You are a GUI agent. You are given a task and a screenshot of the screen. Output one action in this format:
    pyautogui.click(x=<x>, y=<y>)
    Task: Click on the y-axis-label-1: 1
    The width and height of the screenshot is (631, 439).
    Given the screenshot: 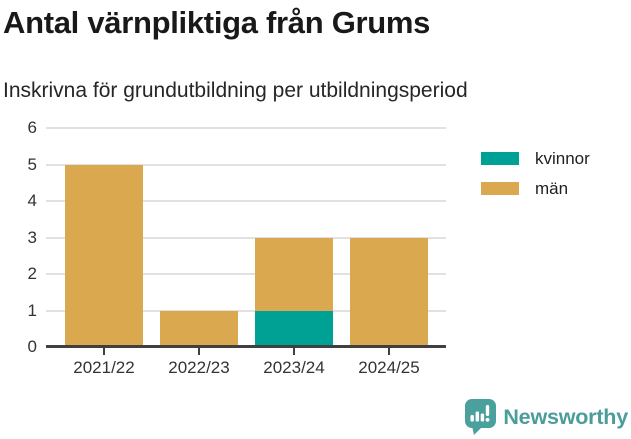 What is the action you would take?
    pyautogui.click(x=32, y=310)
    